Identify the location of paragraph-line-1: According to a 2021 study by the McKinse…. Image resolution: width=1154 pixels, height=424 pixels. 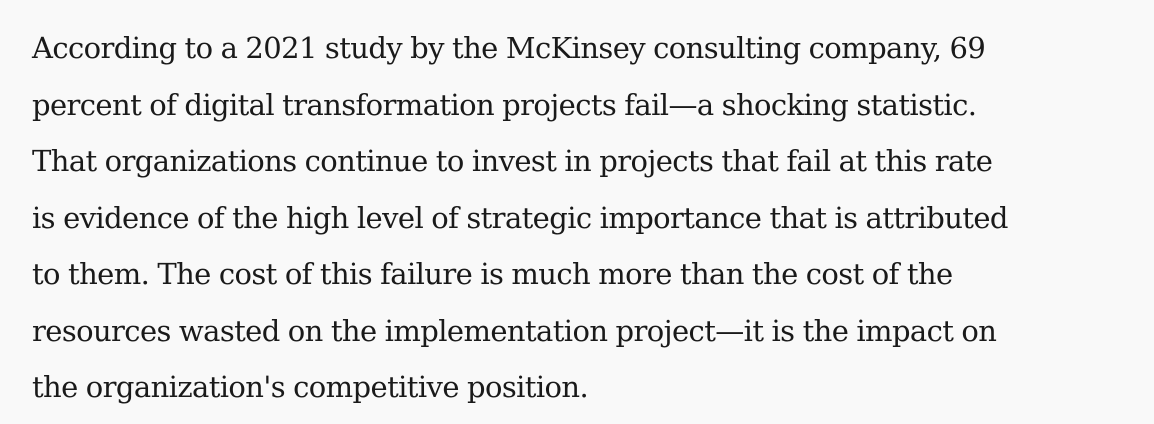
(509, 48).